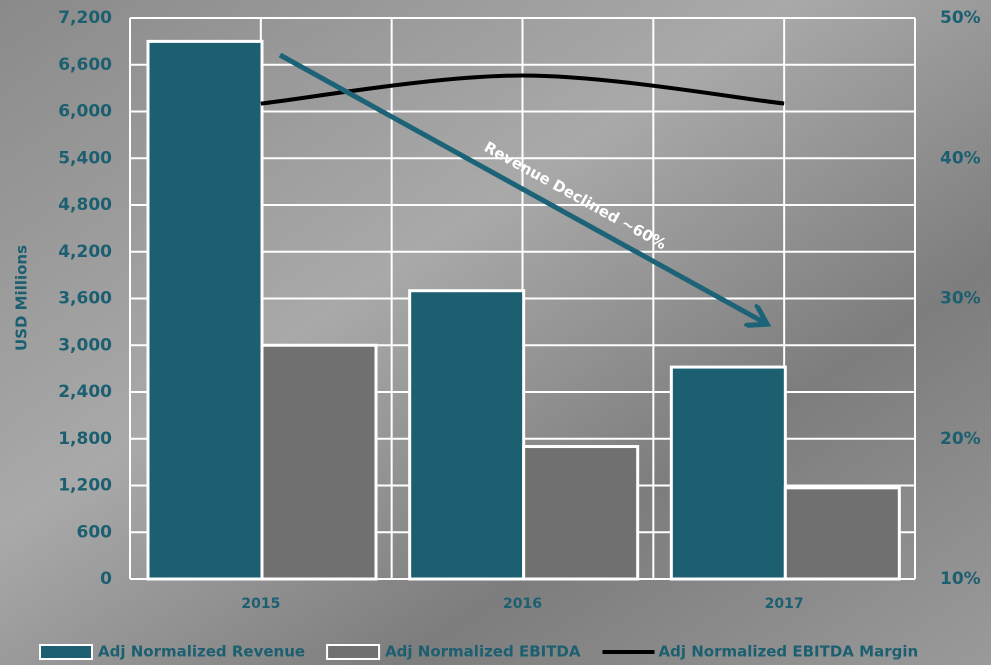 The width and height of the screenshot is (991, 665). What do you see at coordinates (85, 18) in the screenshot?
I see `y-tick-label: 7,200` at bounding box center [85, 18].